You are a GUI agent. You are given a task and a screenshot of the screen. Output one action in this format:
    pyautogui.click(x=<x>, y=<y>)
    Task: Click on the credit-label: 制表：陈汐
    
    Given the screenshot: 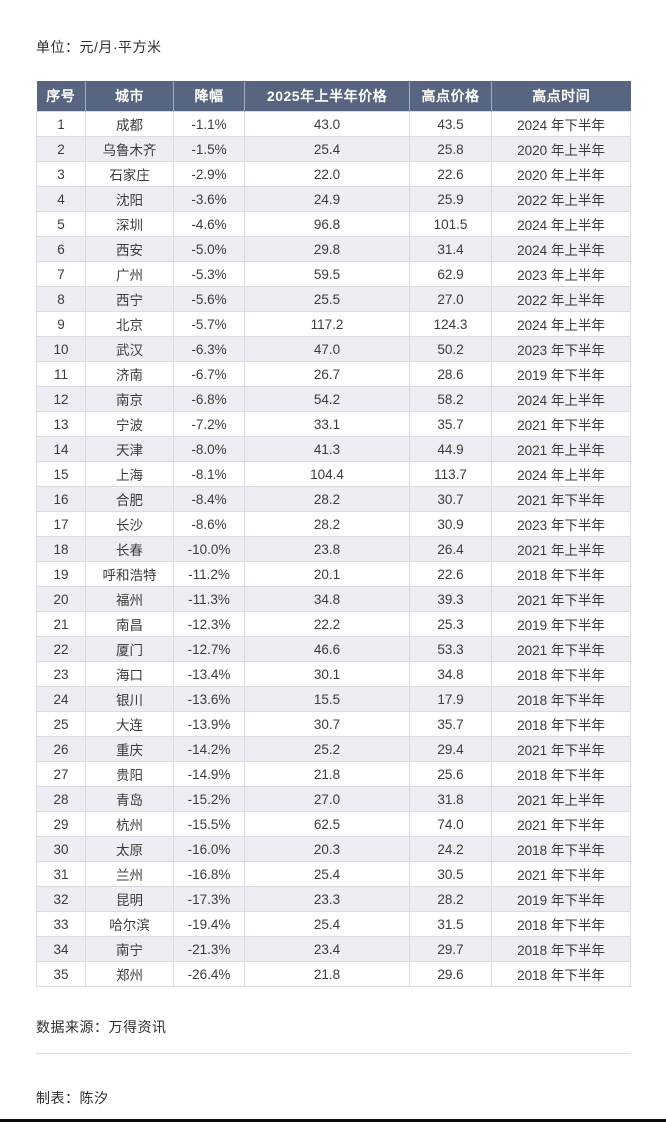 What is the action you would take?
    pyautogui.click(x=72, y=1098)
    